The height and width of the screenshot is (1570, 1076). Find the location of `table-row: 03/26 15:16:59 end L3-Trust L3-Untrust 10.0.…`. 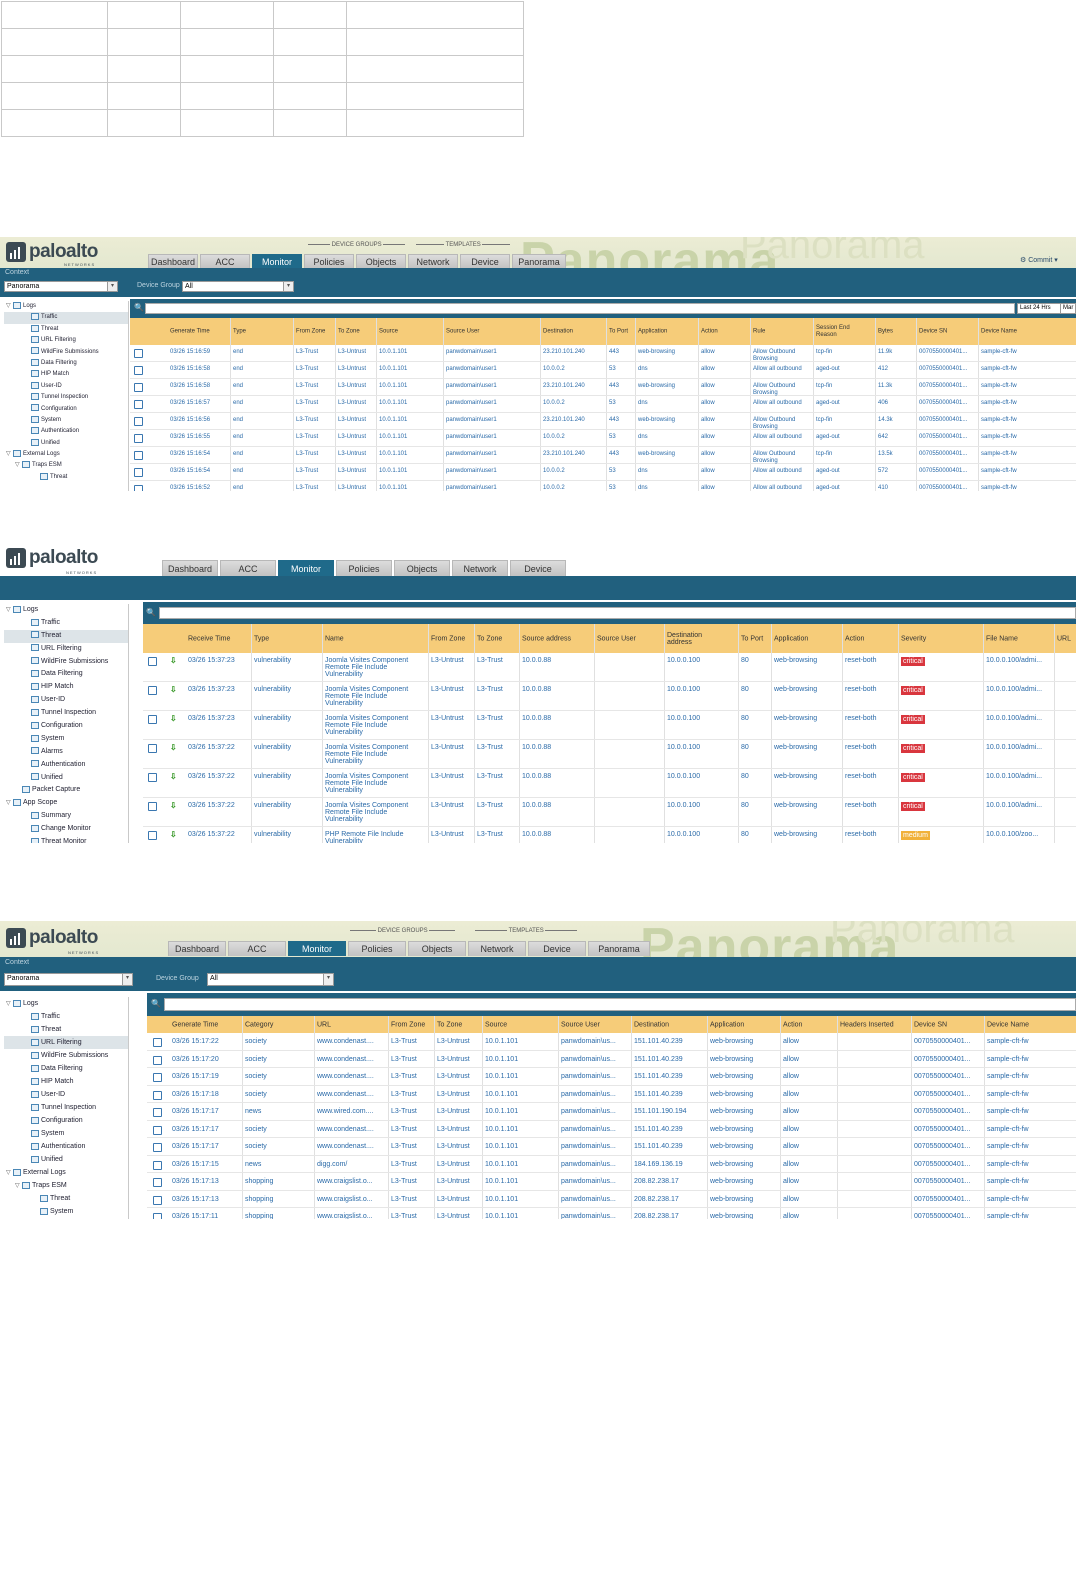

table-row: 03/26 15:16:59 end L3-Trust L3-Untrust 10.0.… is located at coordinates (603, 353).